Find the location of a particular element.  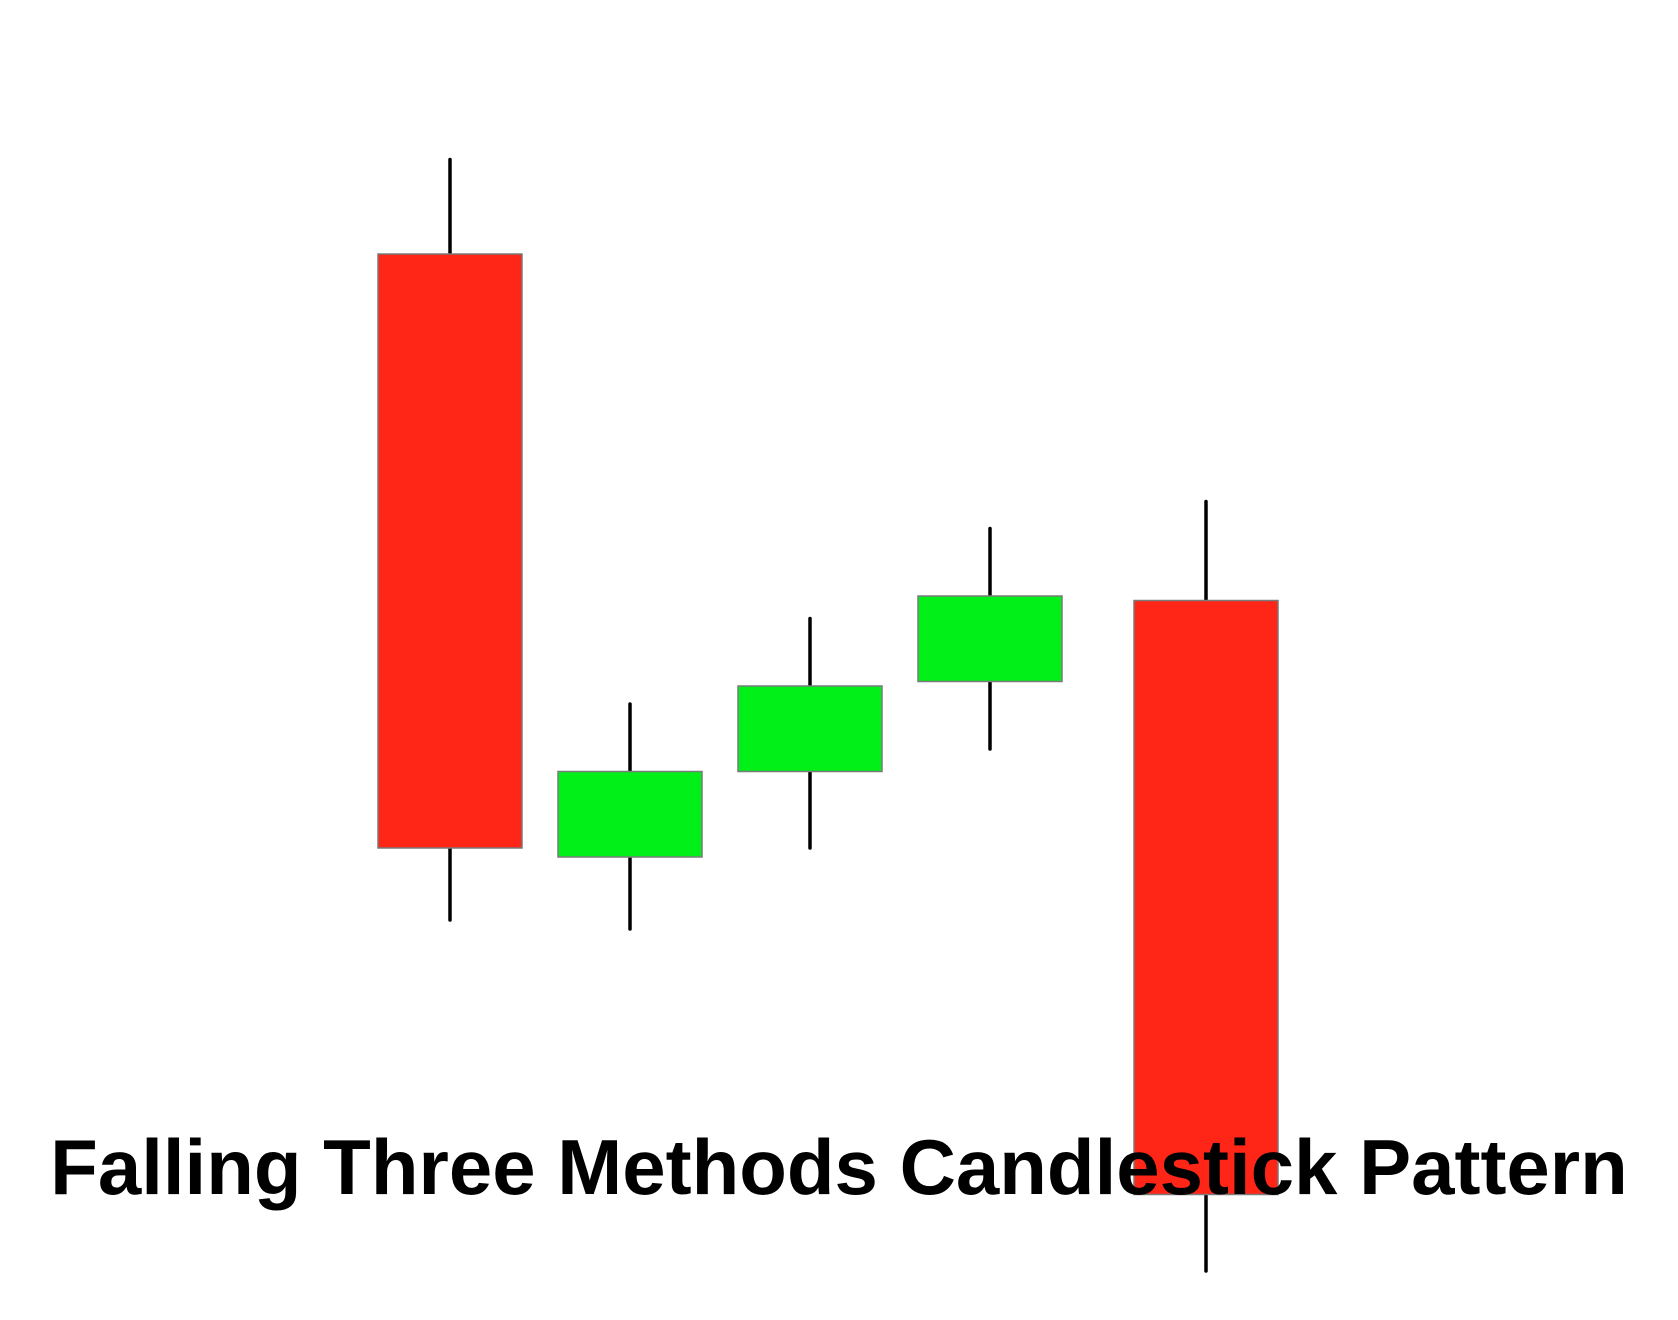

candle-5-body is located at coordinates (1206, 897).